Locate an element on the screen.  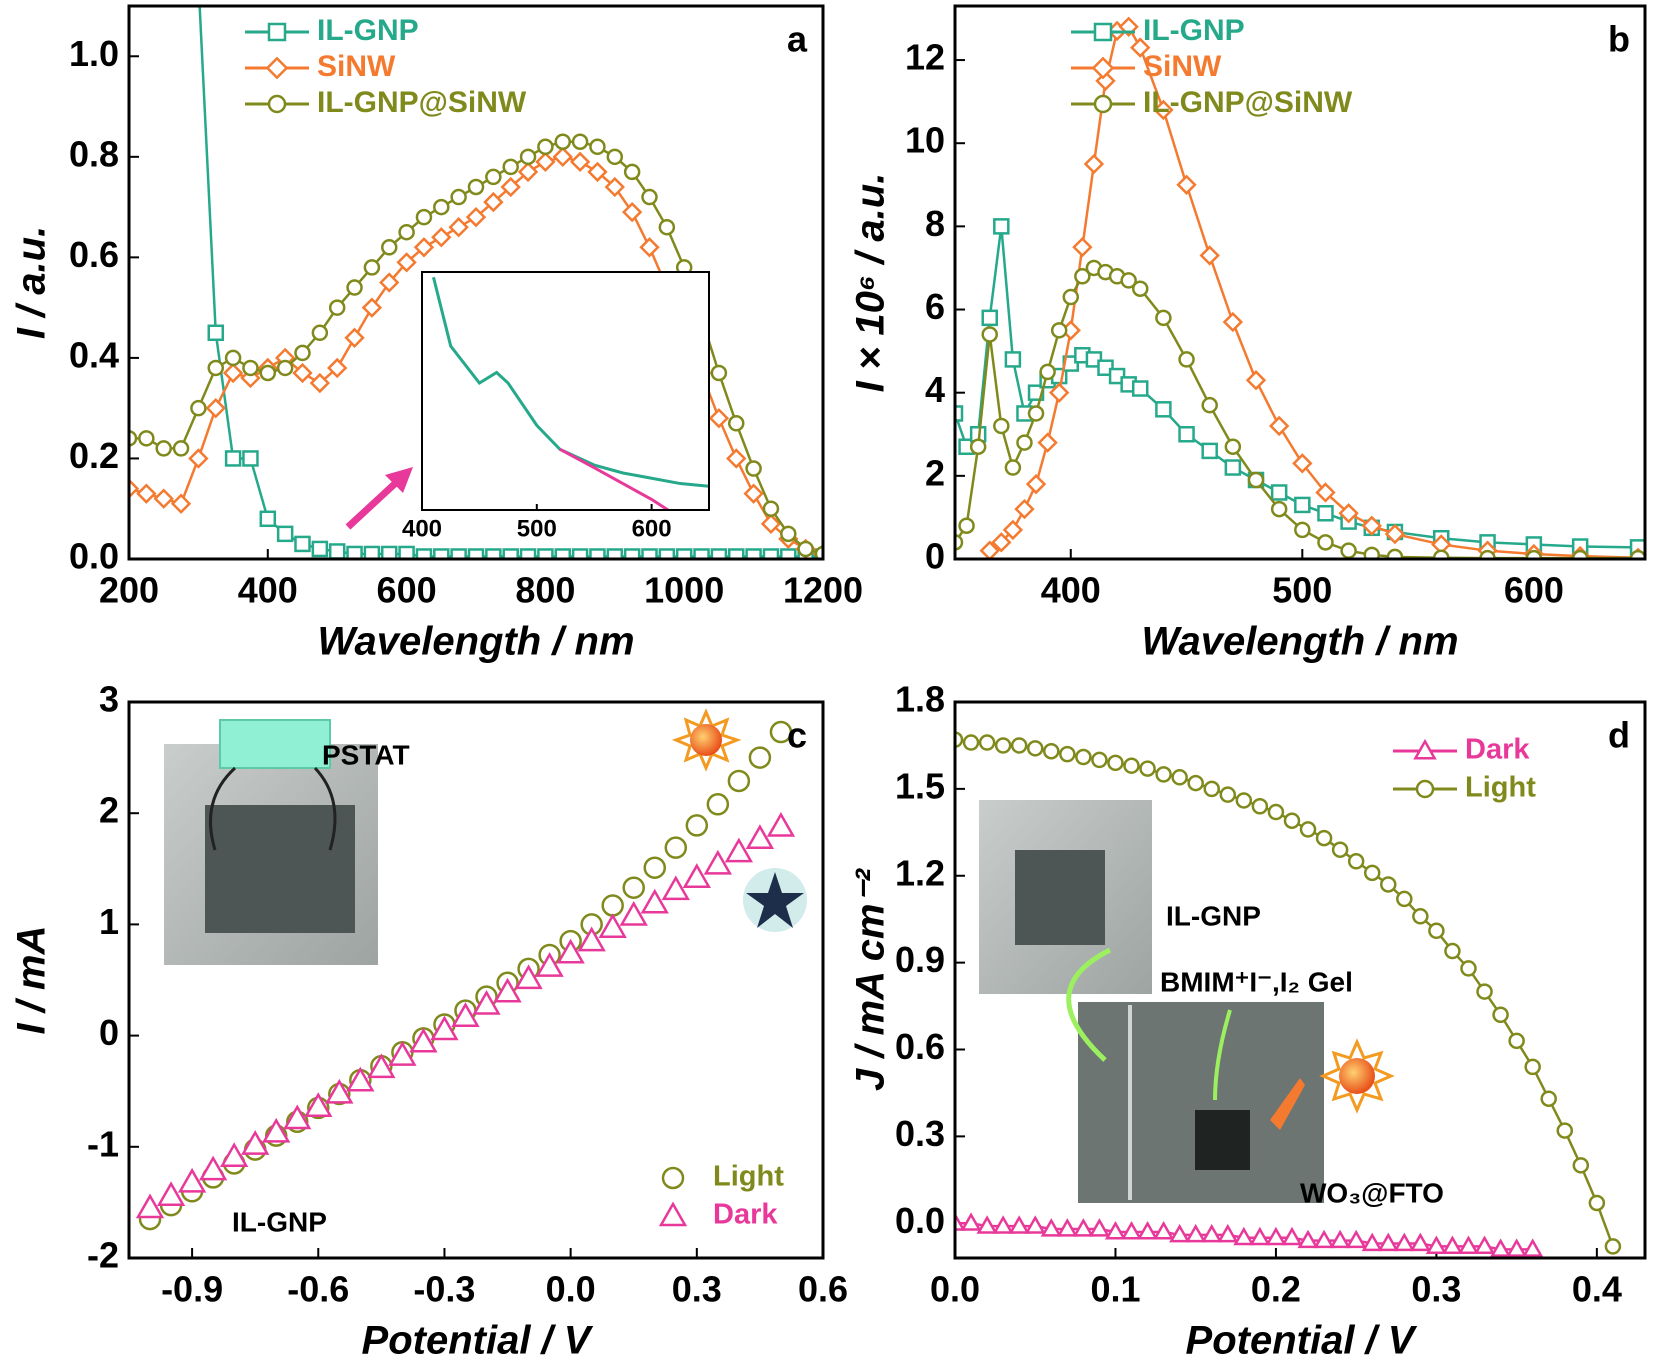
y-tick-label: 6 is located at coordinates (935, 306).